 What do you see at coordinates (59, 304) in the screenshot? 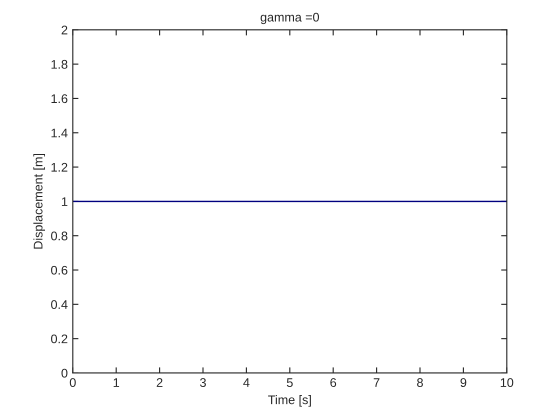
I see `y-tick-label: 0.4` at bounding box center [59, 304].